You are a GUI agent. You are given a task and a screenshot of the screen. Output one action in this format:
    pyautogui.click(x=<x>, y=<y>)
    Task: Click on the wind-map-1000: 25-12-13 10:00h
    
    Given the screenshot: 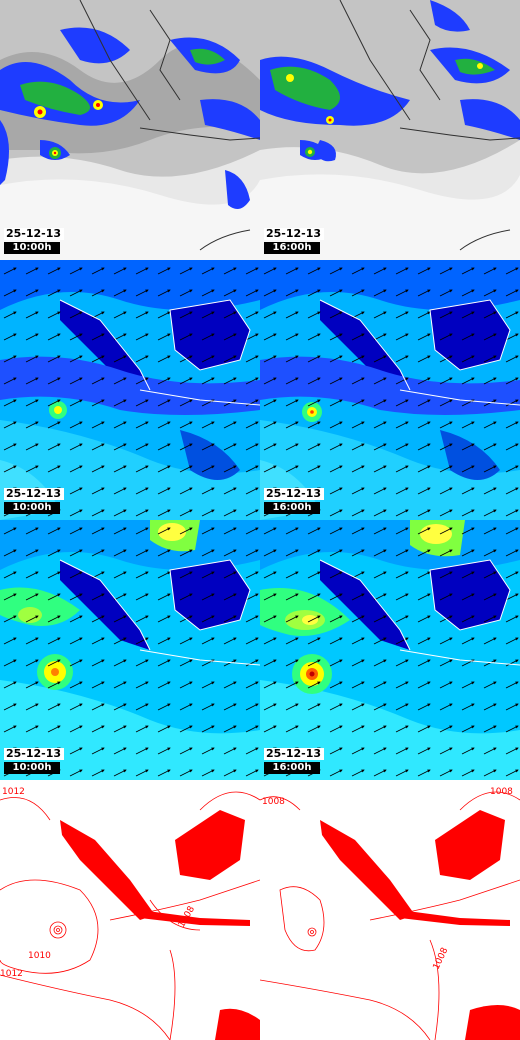 What is the action you would take?
    pyautogui.click(x=130, y=390)
    